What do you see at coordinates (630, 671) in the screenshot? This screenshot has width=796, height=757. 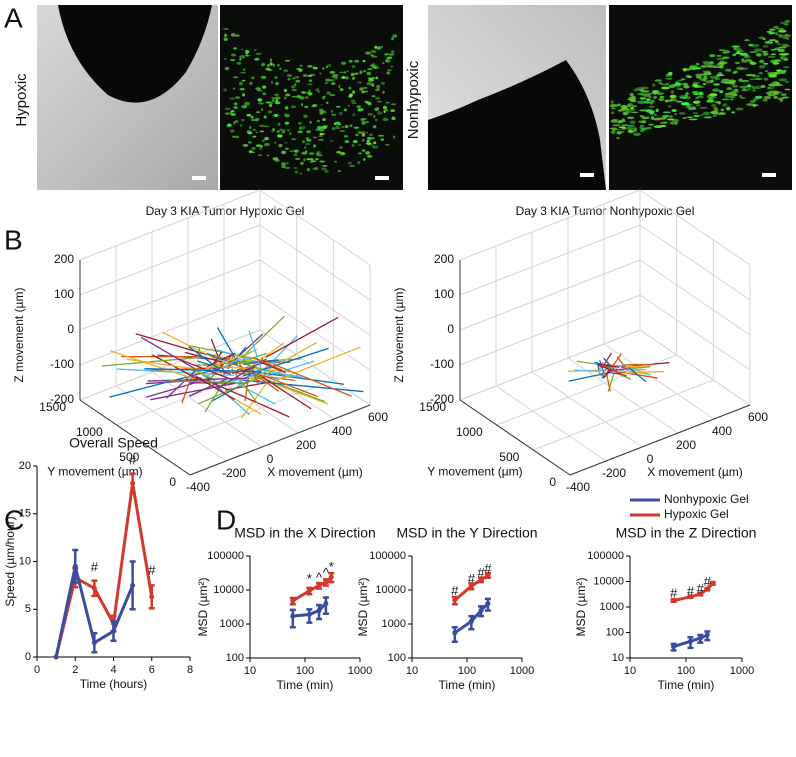 I see `x-tick-label: 10` at bounding box center [630, 671].